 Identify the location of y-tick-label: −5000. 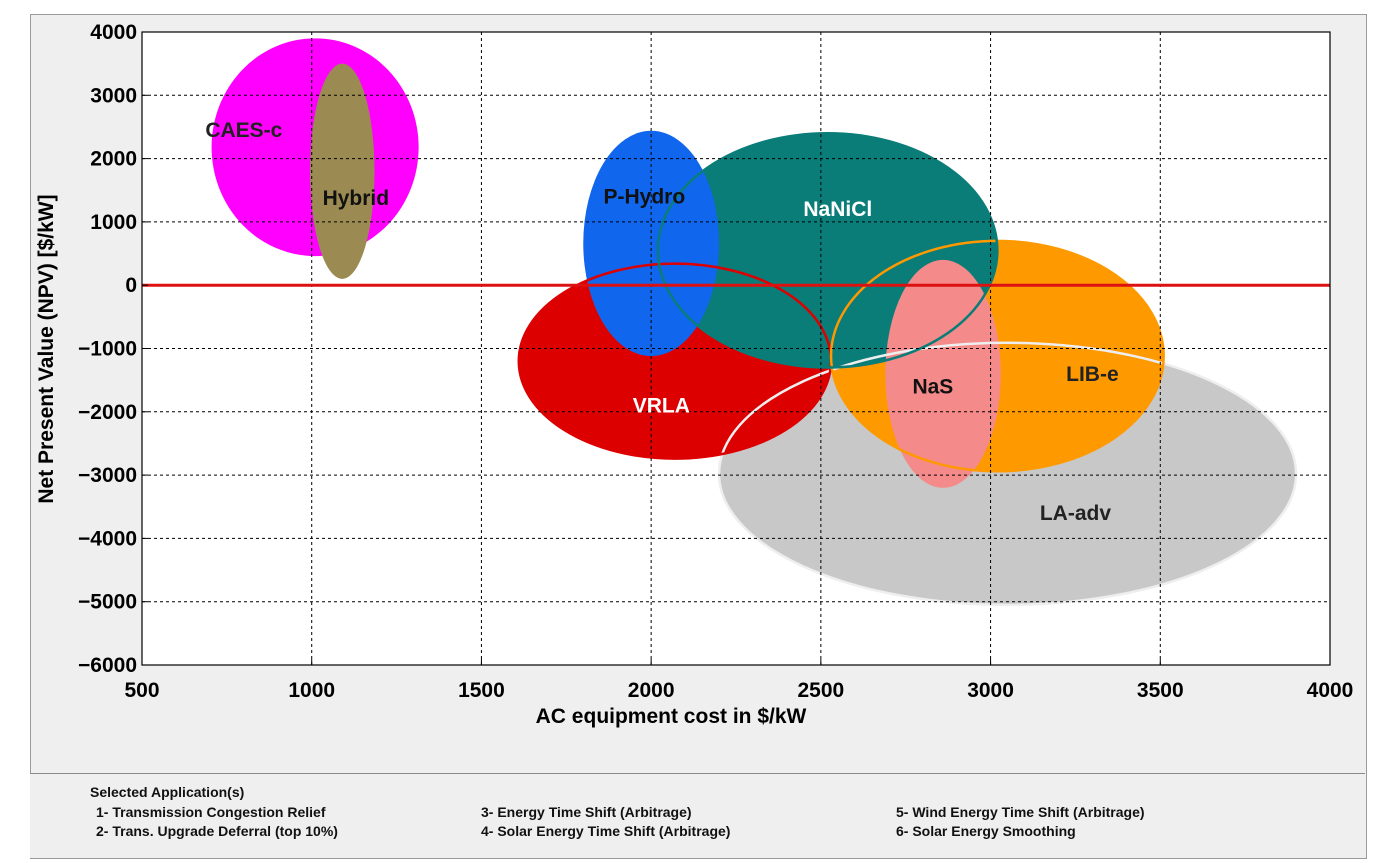
(107, 602).